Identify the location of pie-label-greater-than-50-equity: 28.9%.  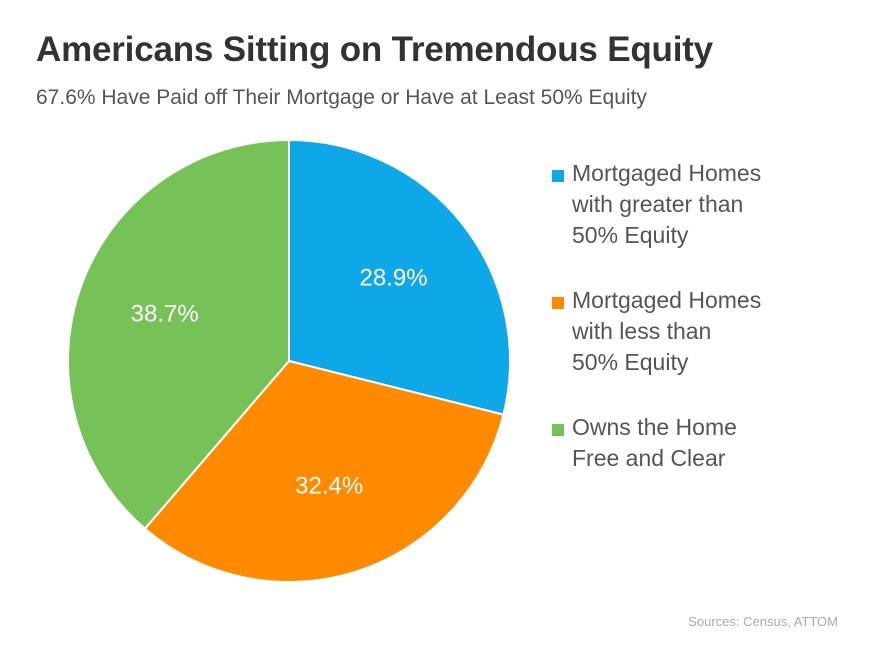
(393, 278).